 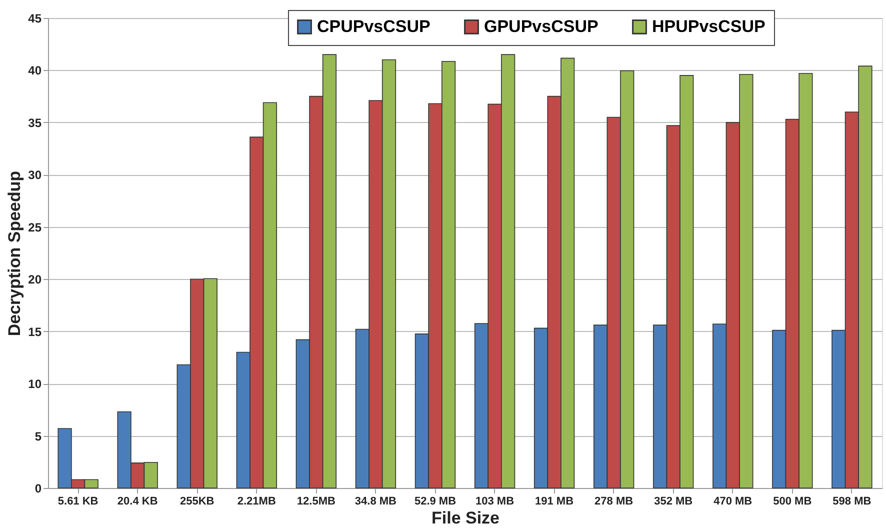 I want to click on y-tick-label: 25, so click(x=35, y=227).